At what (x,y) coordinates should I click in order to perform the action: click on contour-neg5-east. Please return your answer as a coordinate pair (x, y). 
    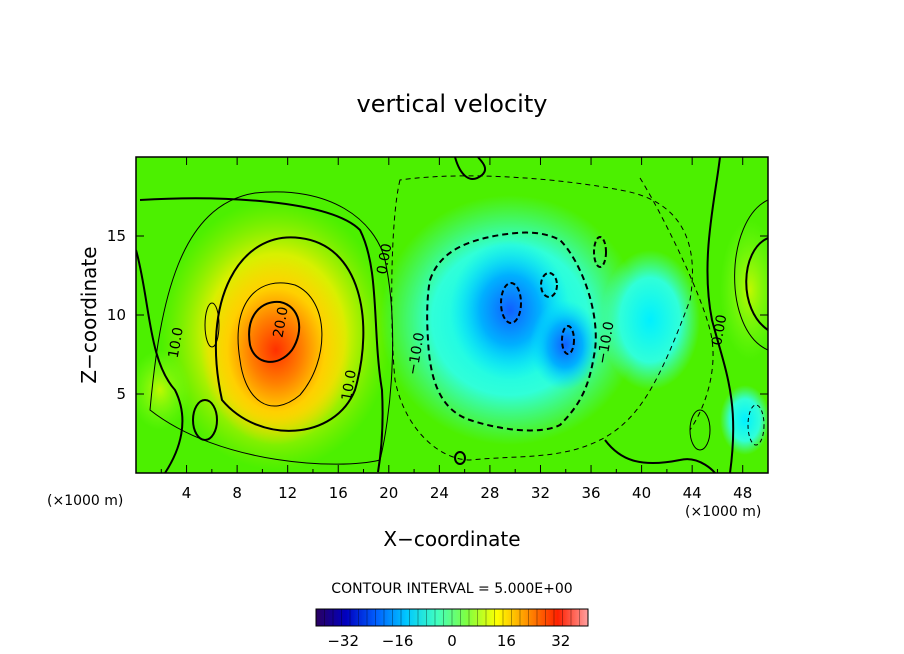
    Looking at the image, I should click on (676, 304).